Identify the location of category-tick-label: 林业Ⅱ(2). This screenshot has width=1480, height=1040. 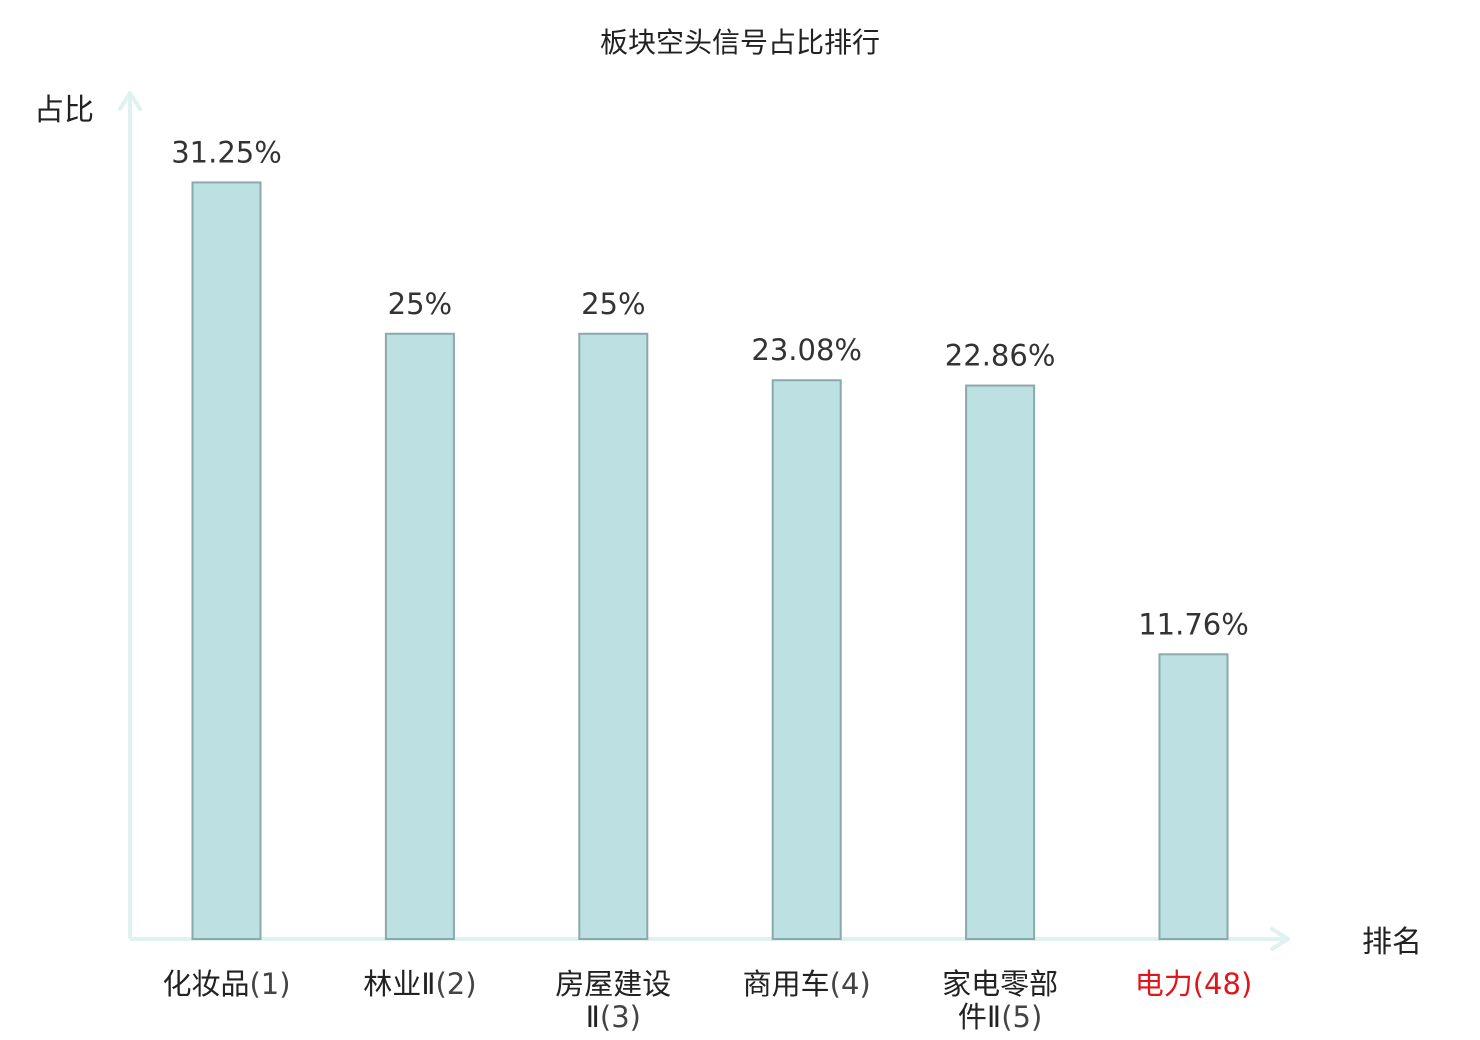
(419, 984).